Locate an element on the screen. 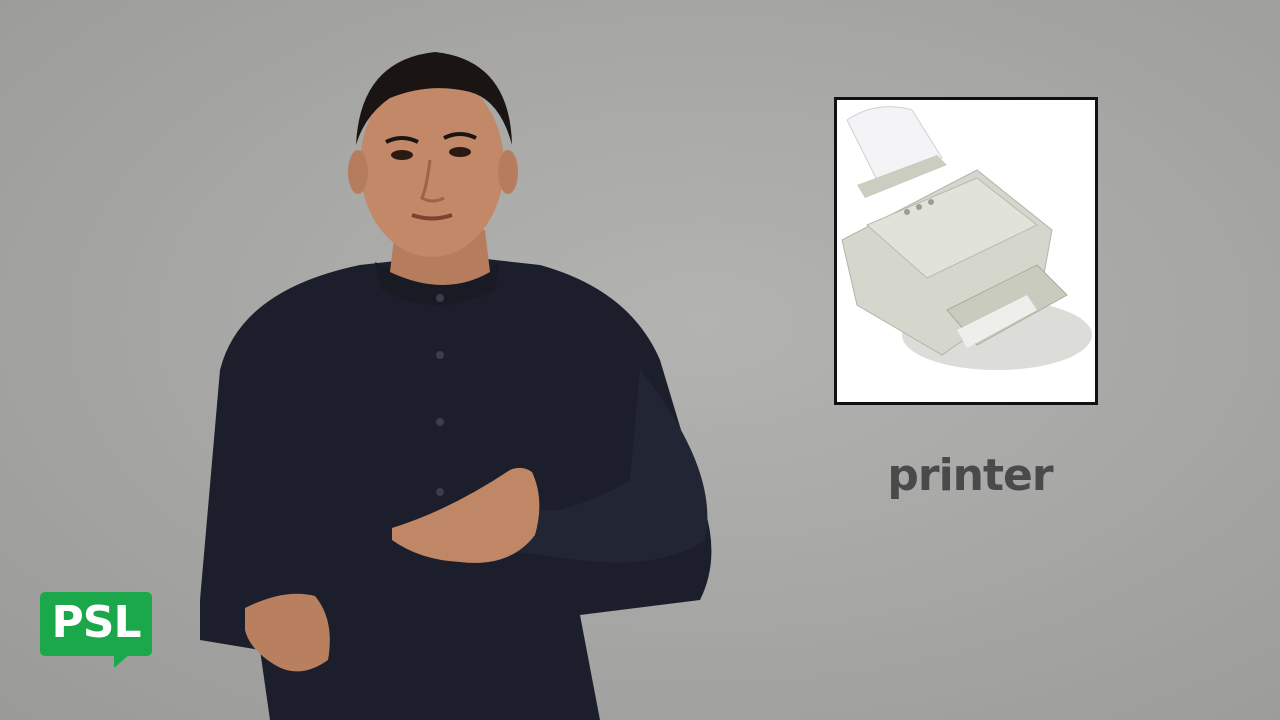 The height and width of the screenshot is (720, 1280). psl-logo: PSL is located at coordinates (96, 631).